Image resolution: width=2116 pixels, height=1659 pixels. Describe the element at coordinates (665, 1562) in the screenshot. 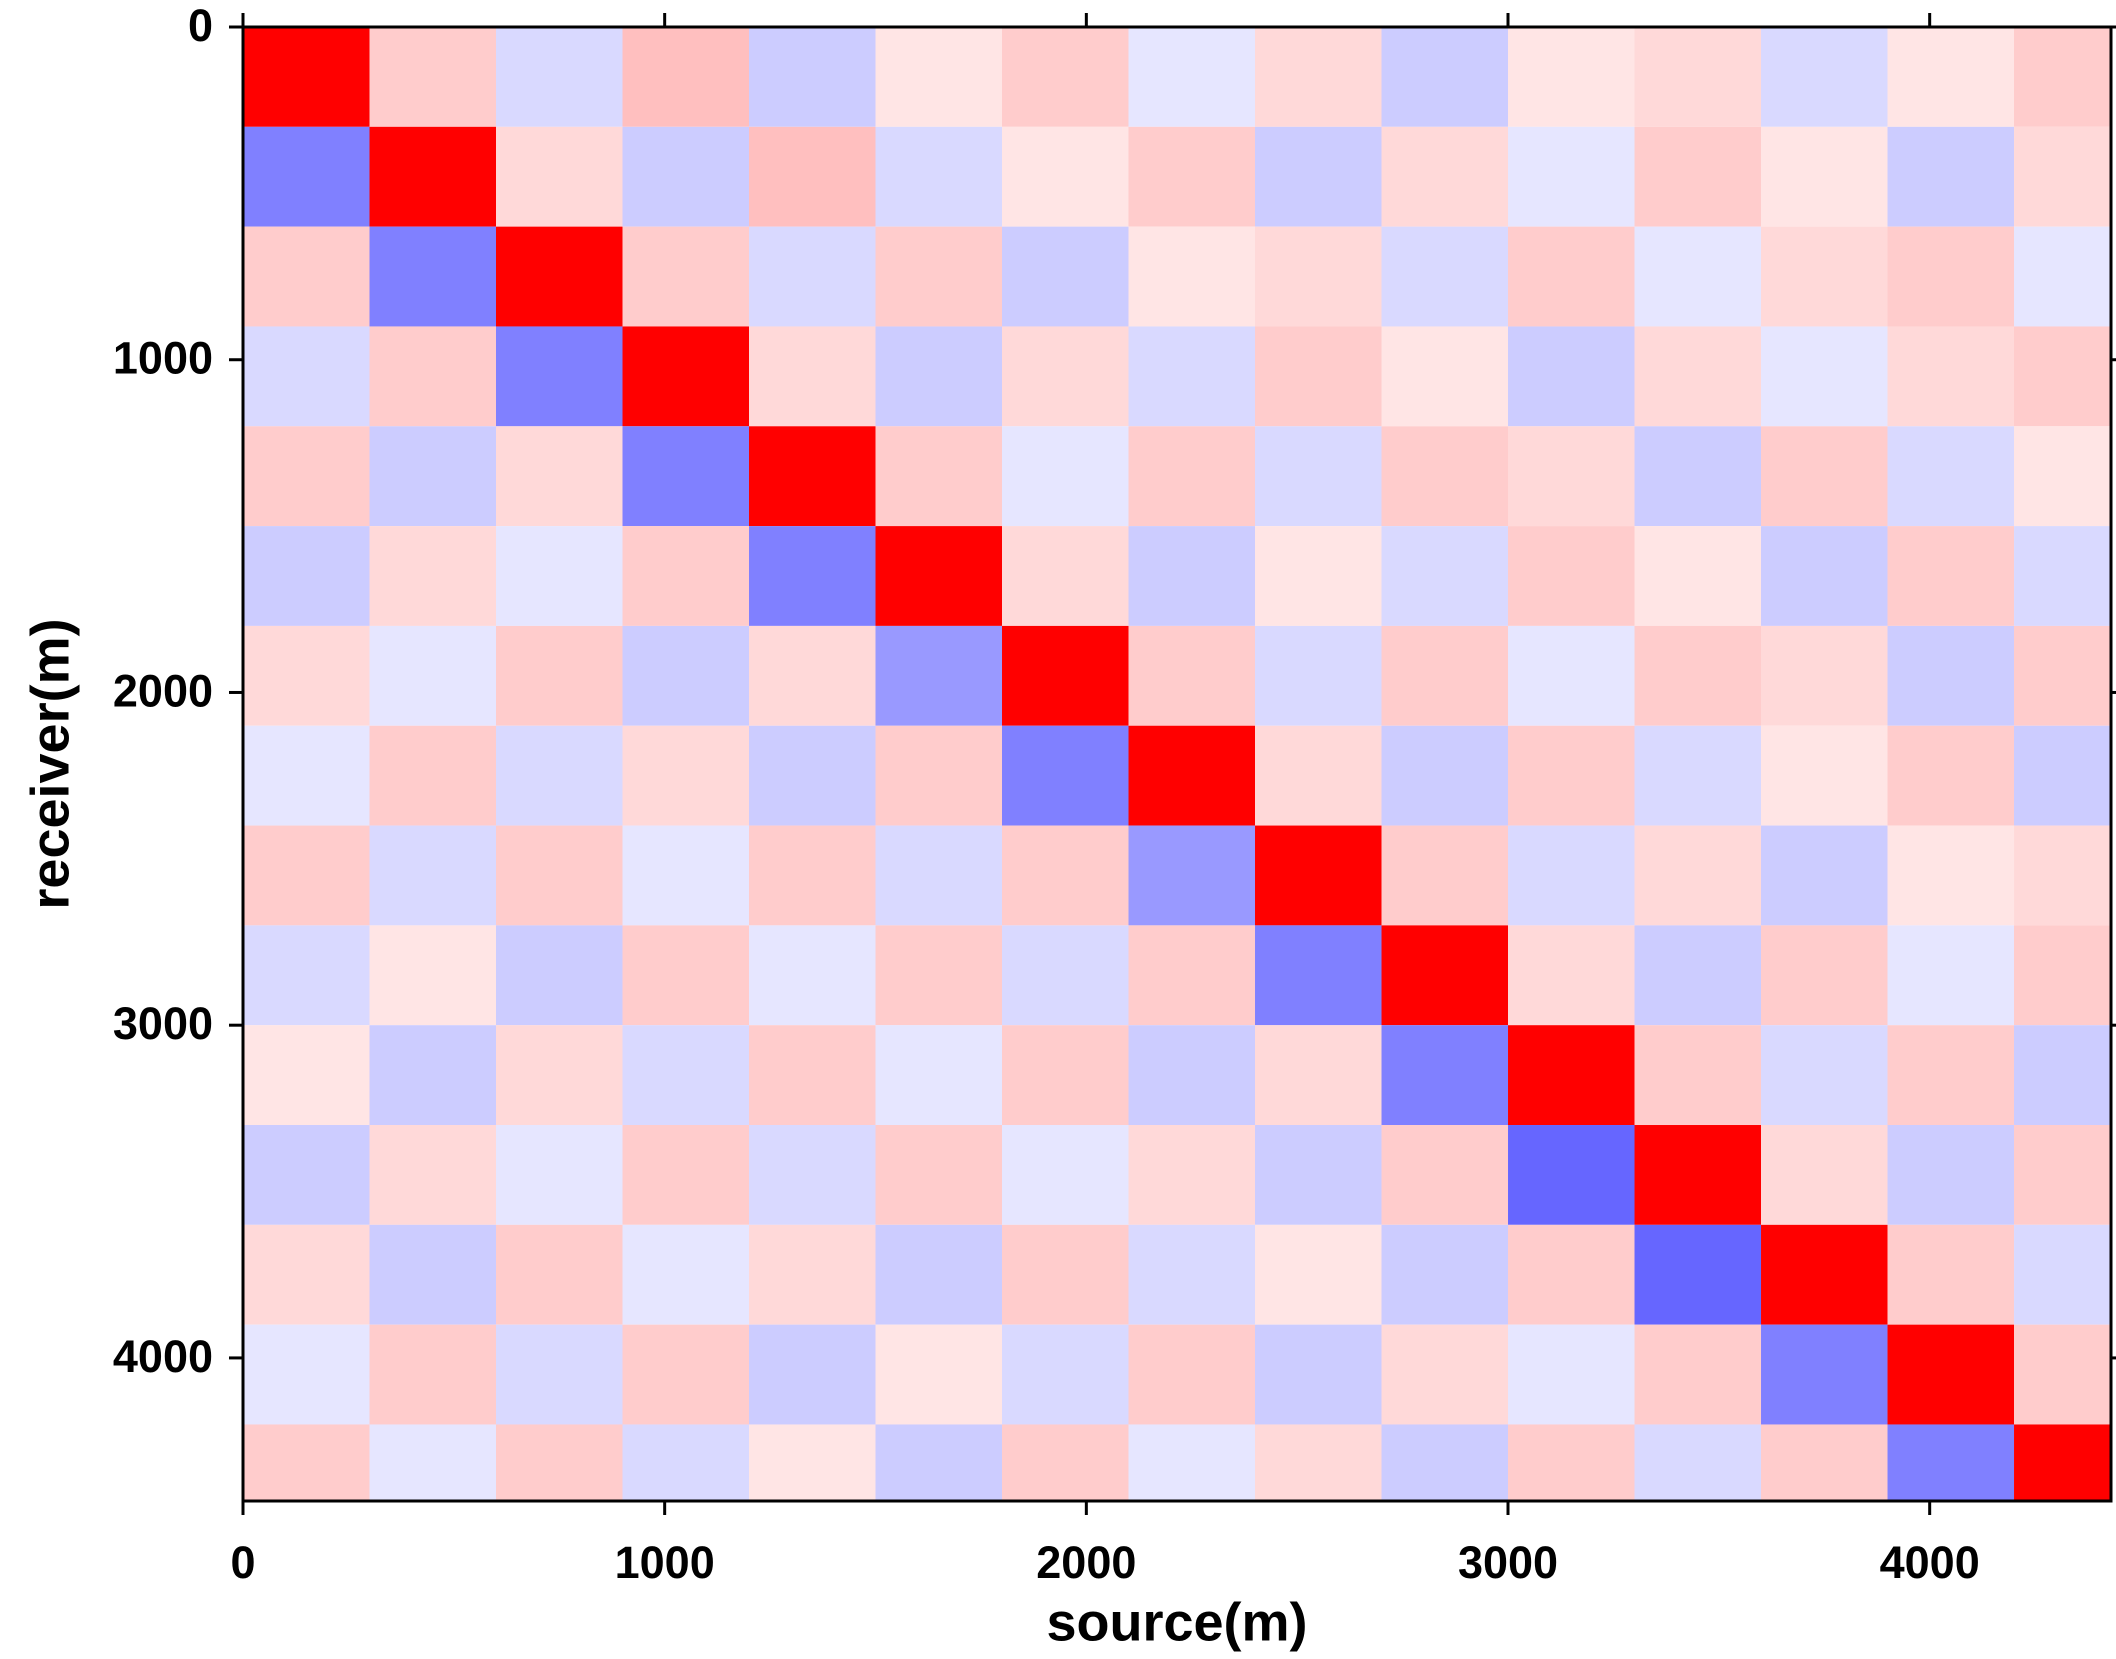

I see `x-tick-label: 1000` at that location.